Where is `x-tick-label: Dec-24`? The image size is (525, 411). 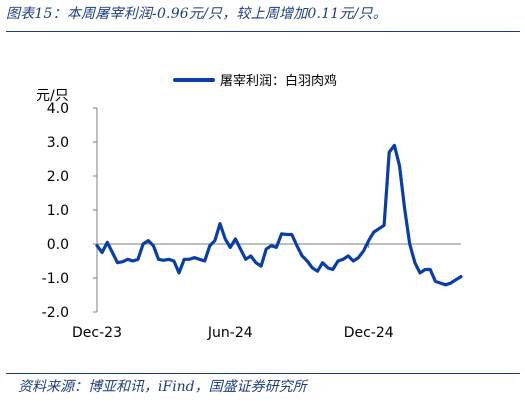 x-tick-label: Dec-24 is located at coordinates (369, 333).